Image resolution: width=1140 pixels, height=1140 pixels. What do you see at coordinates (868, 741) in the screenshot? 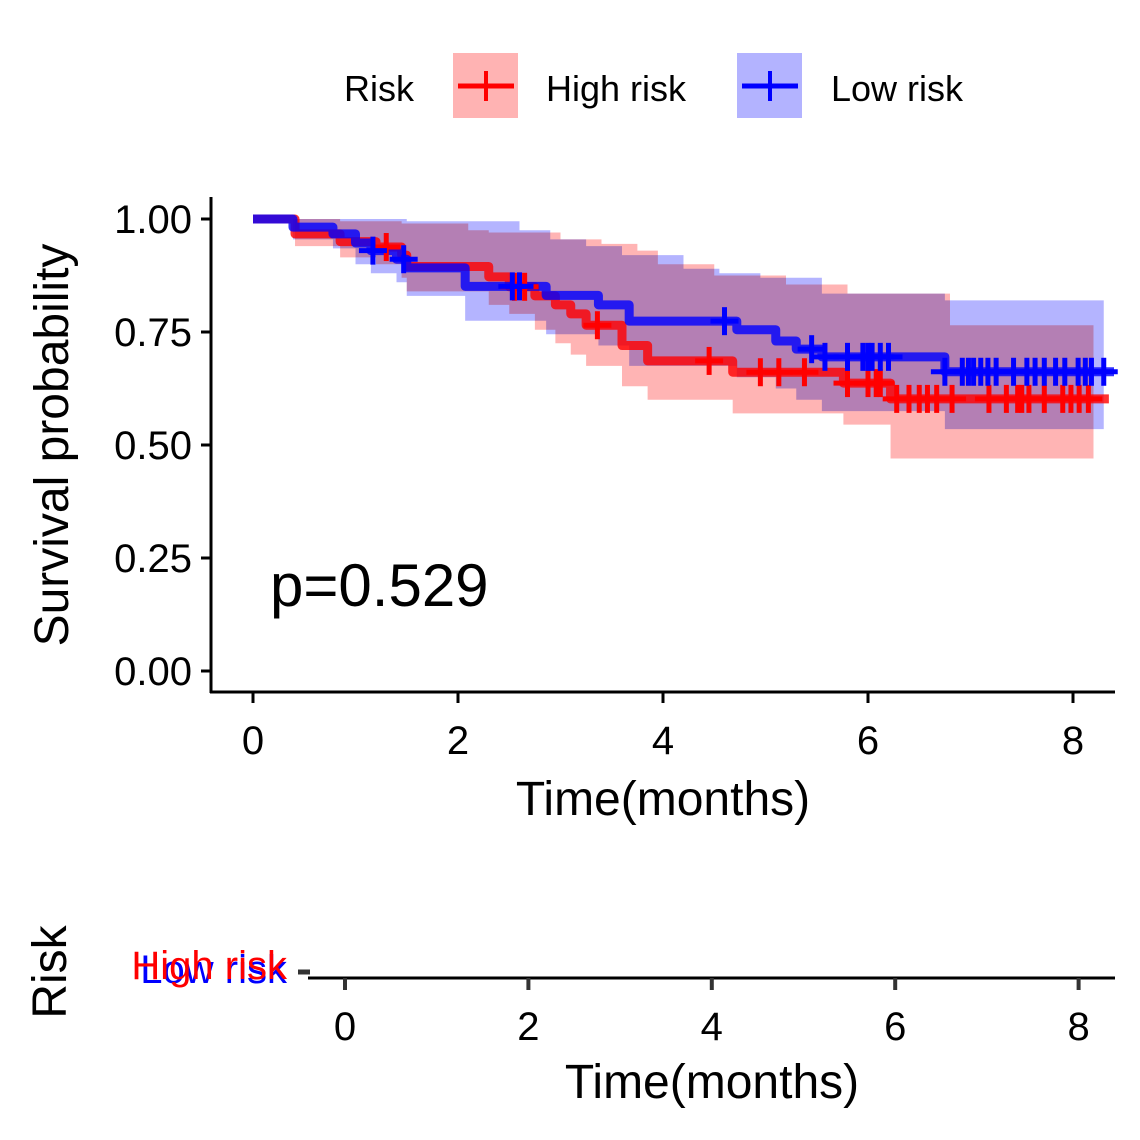
I see `x-tick-label: 6` at bounding box center [868, 741].